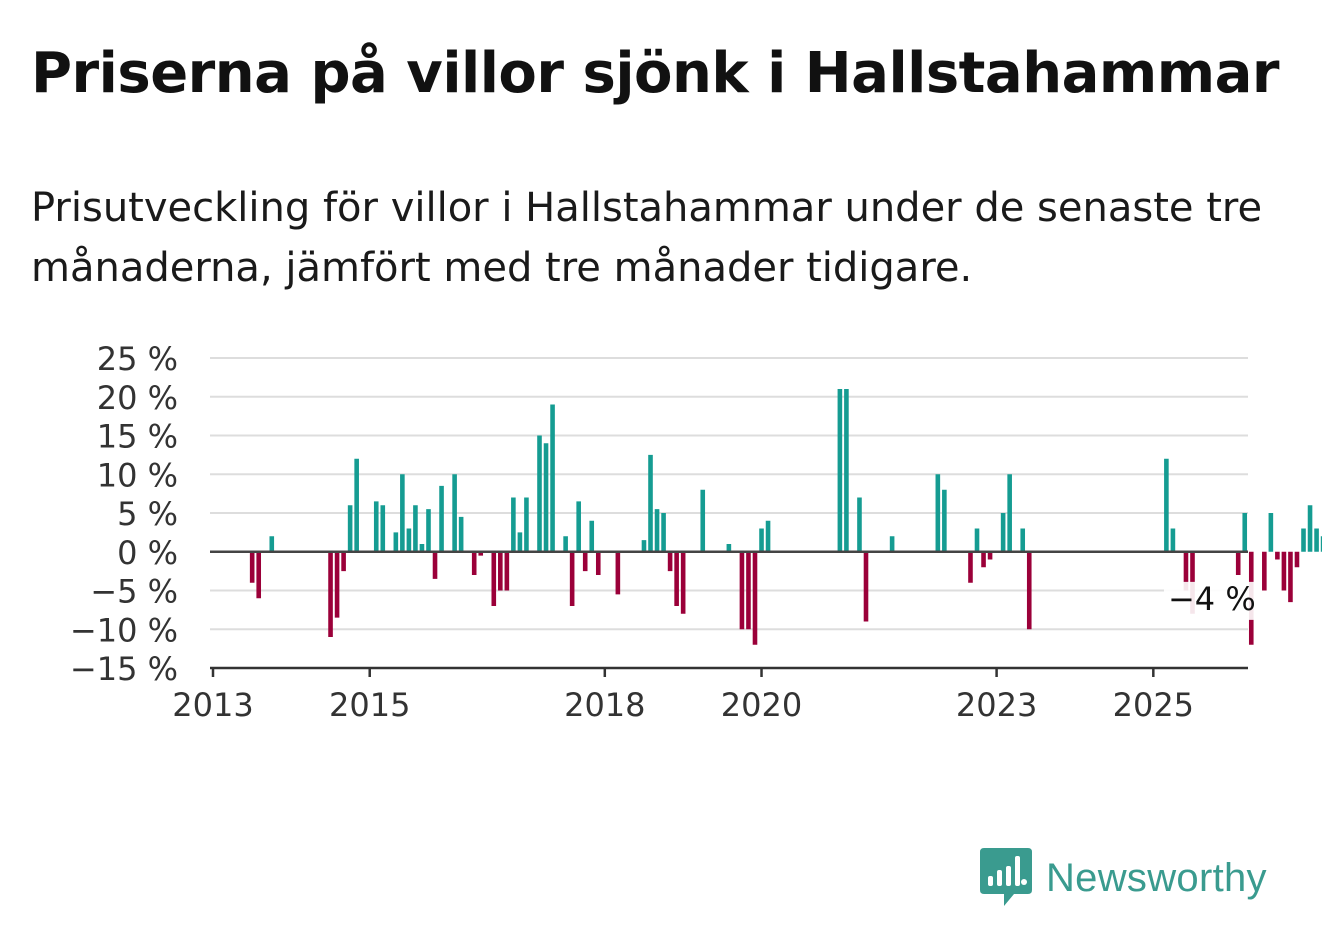 The height and width of the screenshot is (939, 1322). Describe the element at coordinates (369, 705) in the screenshot. I see `x-tick-label: 2015` at that location.